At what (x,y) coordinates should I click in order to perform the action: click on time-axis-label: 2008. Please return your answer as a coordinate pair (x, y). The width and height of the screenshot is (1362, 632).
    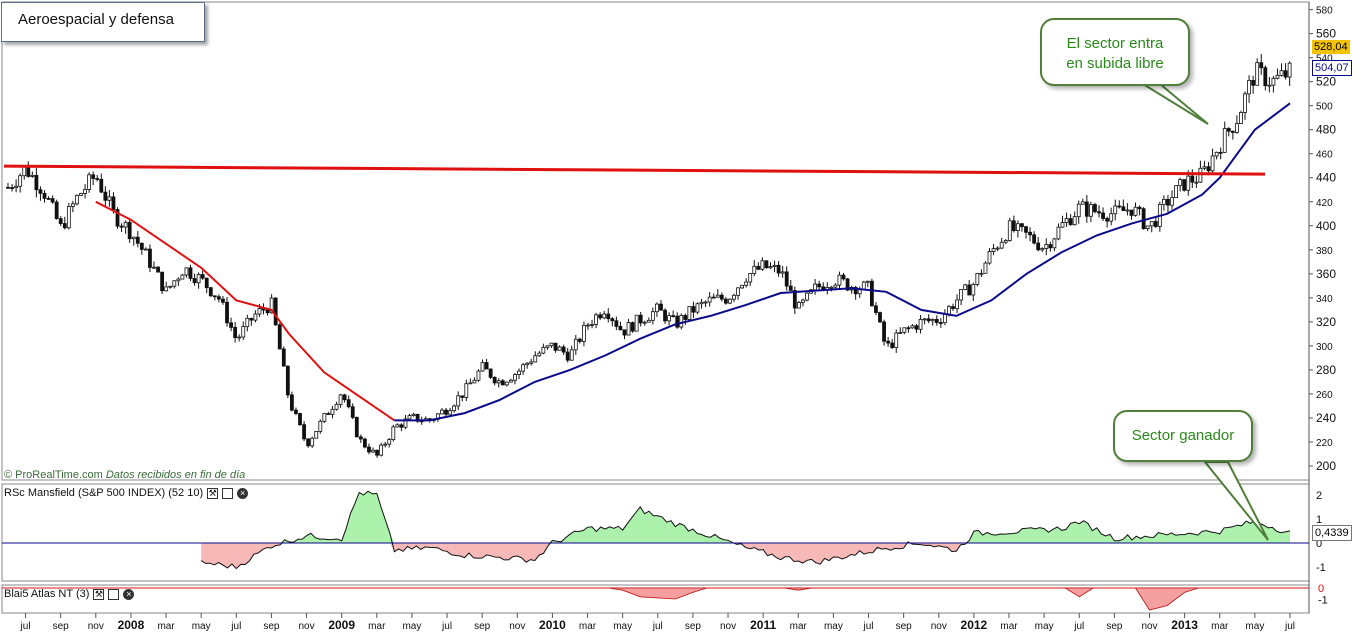
    Looking at the image, I should click on (131, 625).